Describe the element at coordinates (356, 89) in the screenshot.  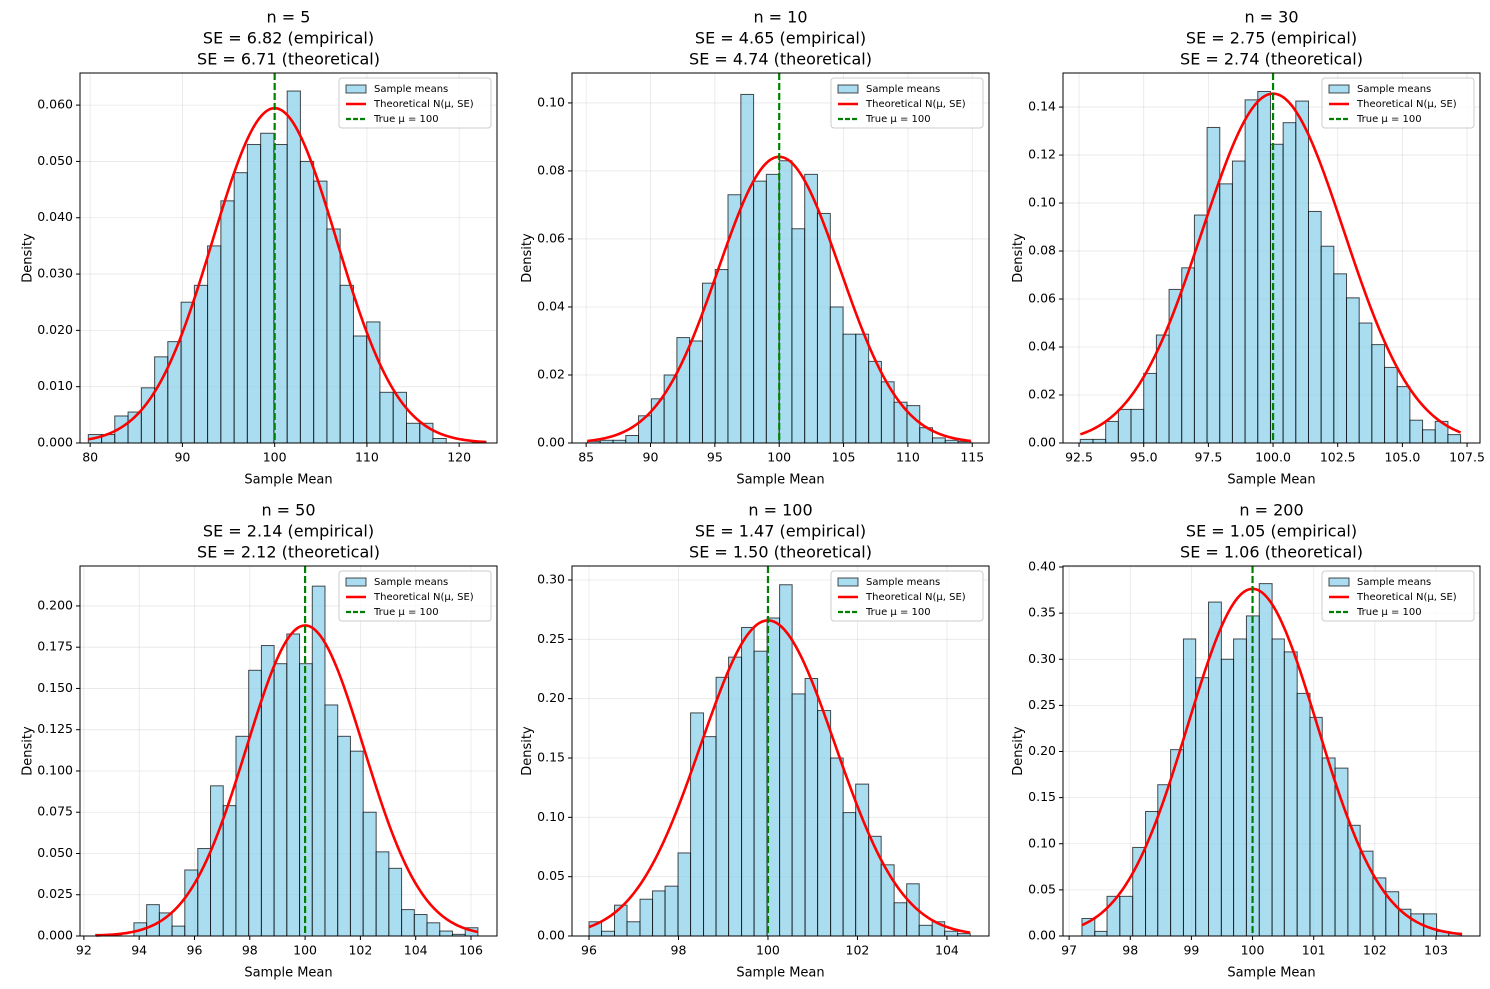
I see `legend-swatch` at that location.